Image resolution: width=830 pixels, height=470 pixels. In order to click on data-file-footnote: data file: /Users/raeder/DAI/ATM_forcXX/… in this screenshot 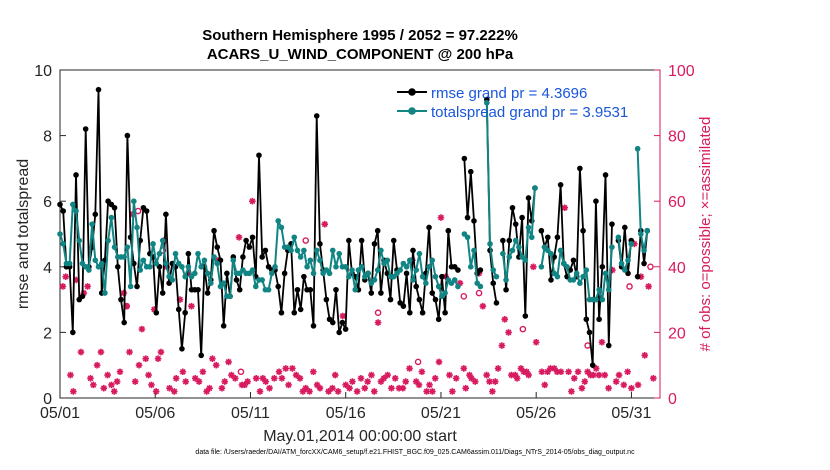, I will do `click(415, 452)`.